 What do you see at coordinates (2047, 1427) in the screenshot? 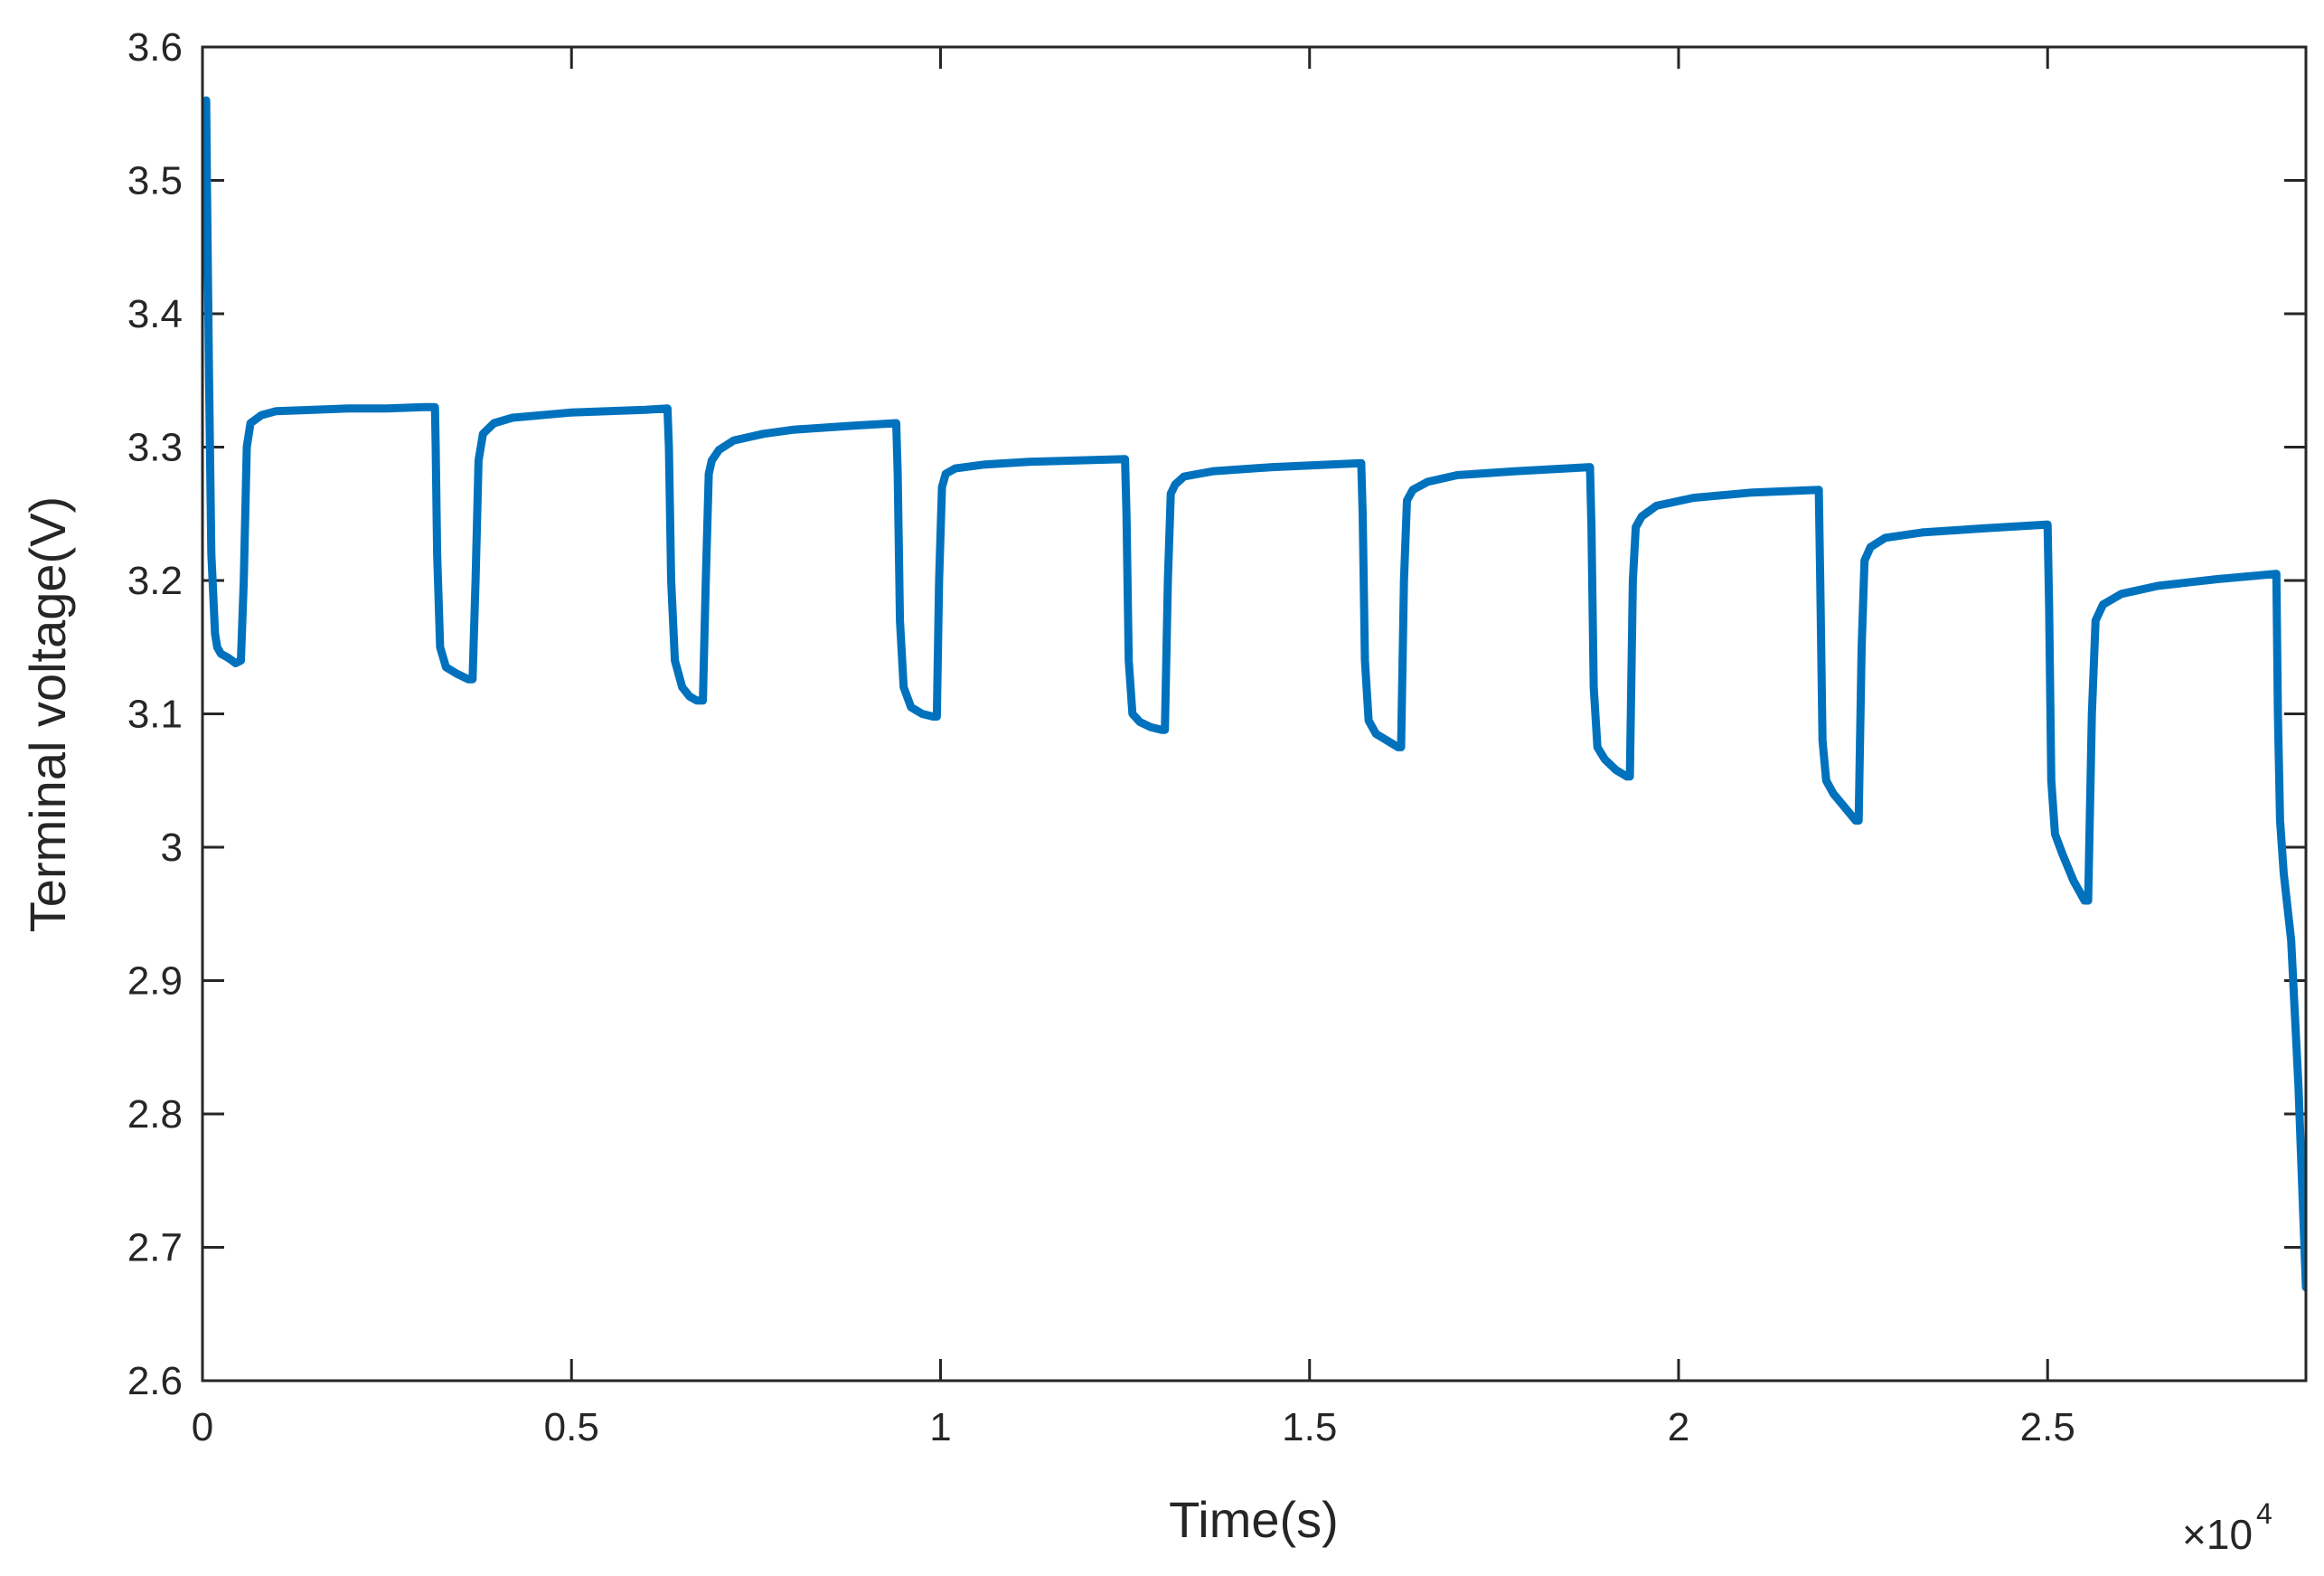
I see `x-tick-label: 2.5` at bounding box center [2047, 1427].